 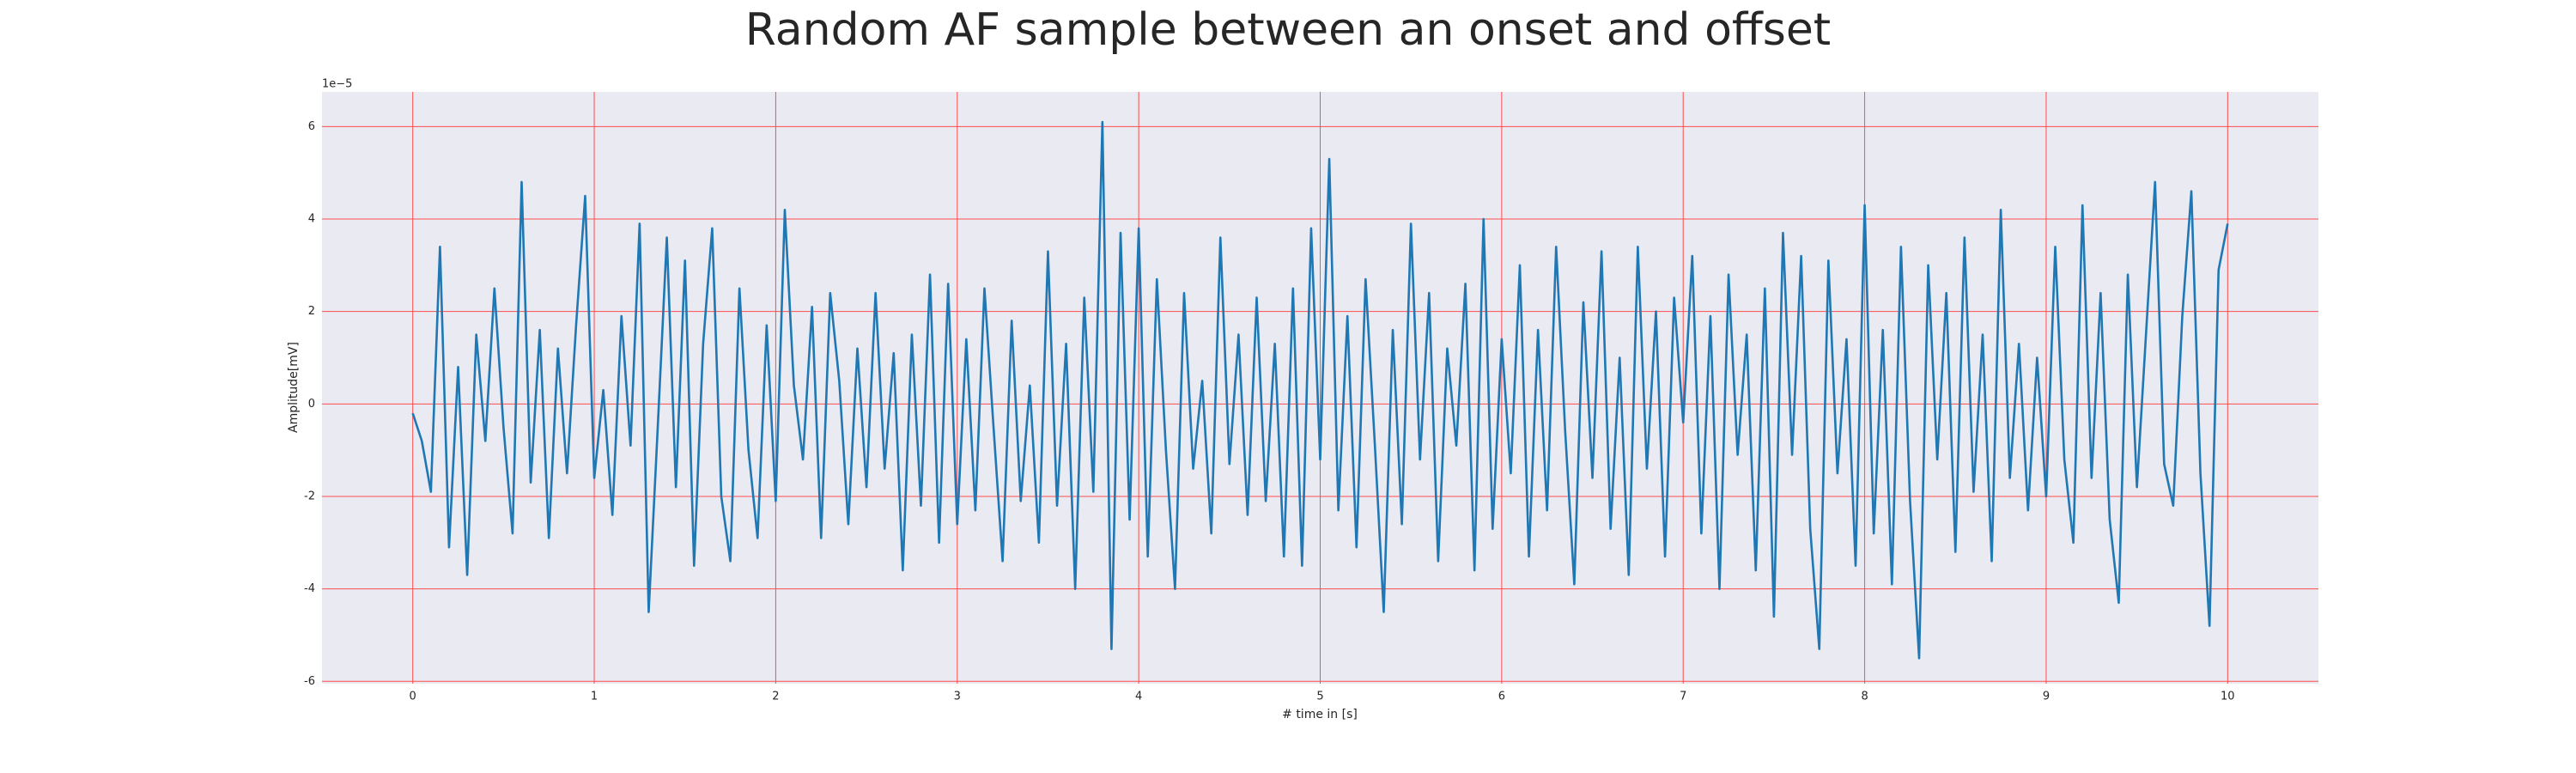 I want to click on x-axis-label: # time in [s], so click(x=1320, y=714).